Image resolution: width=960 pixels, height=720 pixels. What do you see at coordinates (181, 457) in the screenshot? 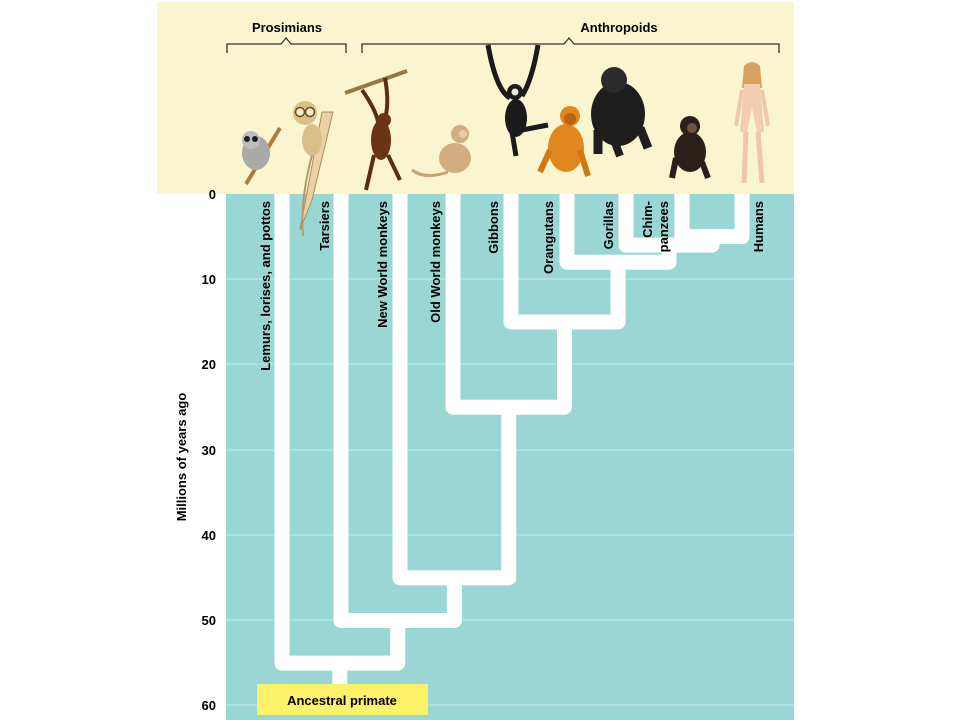
I see `y-axis-label: Millions of years ago` at bounding box center [181, 457].